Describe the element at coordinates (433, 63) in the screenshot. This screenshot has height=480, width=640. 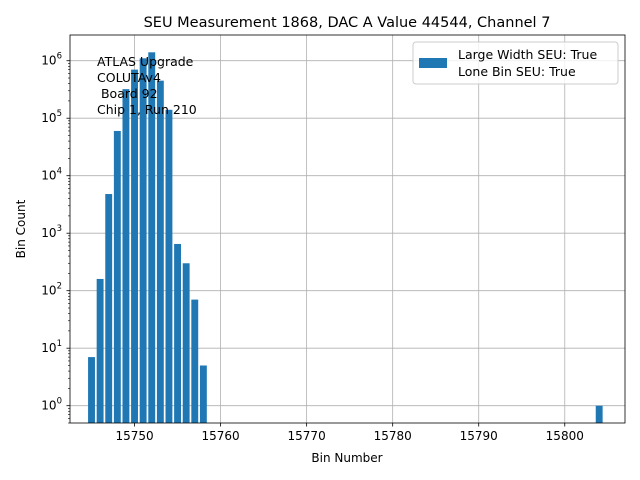
I see `legend-swatch` at that location.